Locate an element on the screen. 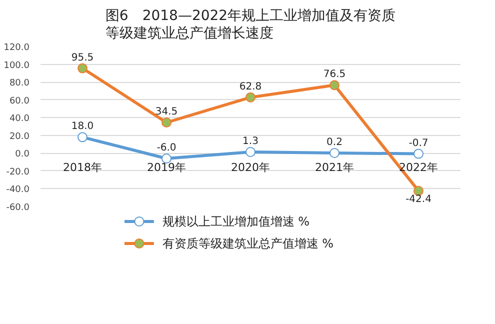  data-label: -42.4 is located at coordinates (419, 199).